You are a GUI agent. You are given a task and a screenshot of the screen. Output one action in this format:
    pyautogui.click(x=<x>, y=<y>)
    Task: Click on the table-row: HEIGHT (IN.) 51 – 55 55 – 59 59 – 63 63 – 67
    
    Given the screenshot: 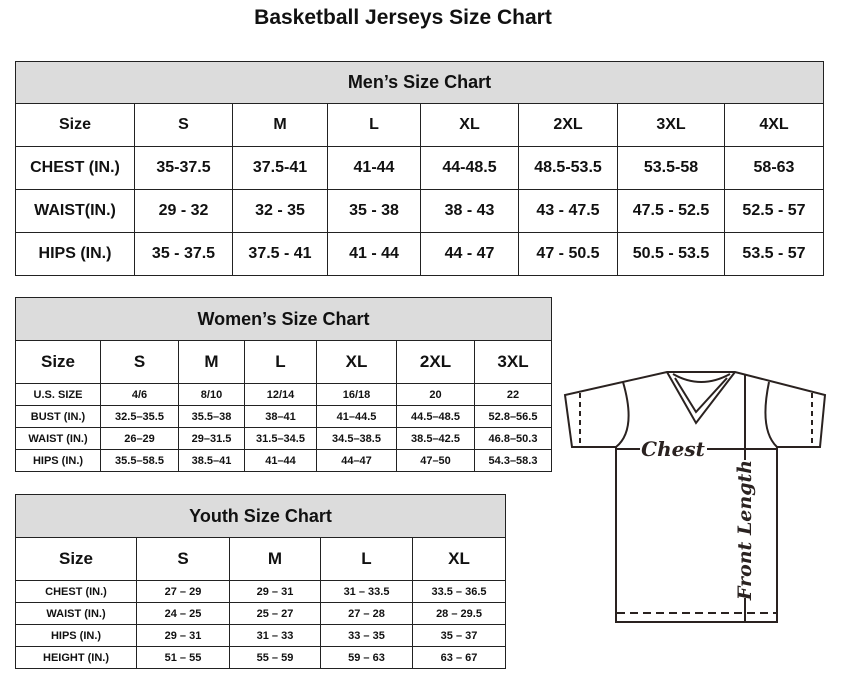 What is the action you would take?
    pyautogui.click(x=261, y=657)
    